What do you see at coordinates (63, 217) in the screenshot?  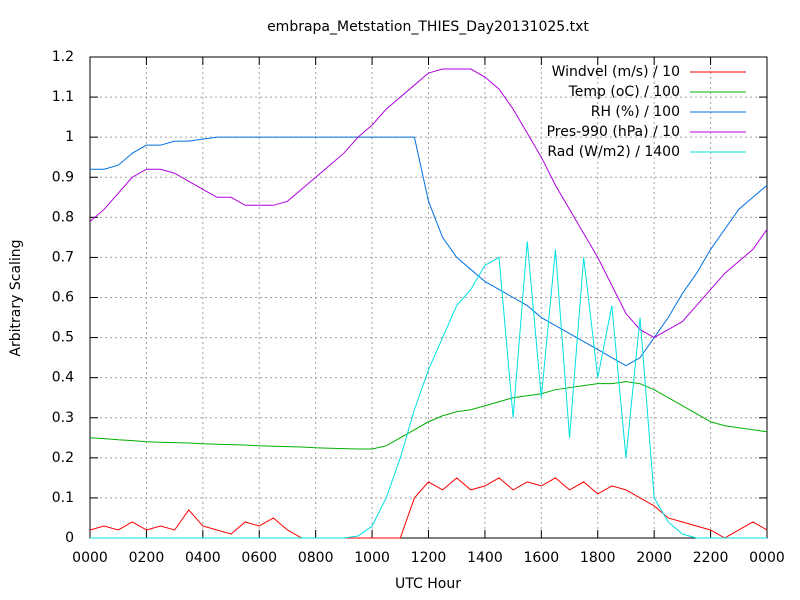 I see `y-tick-label: 0.8` at bounding box center [63, 217].